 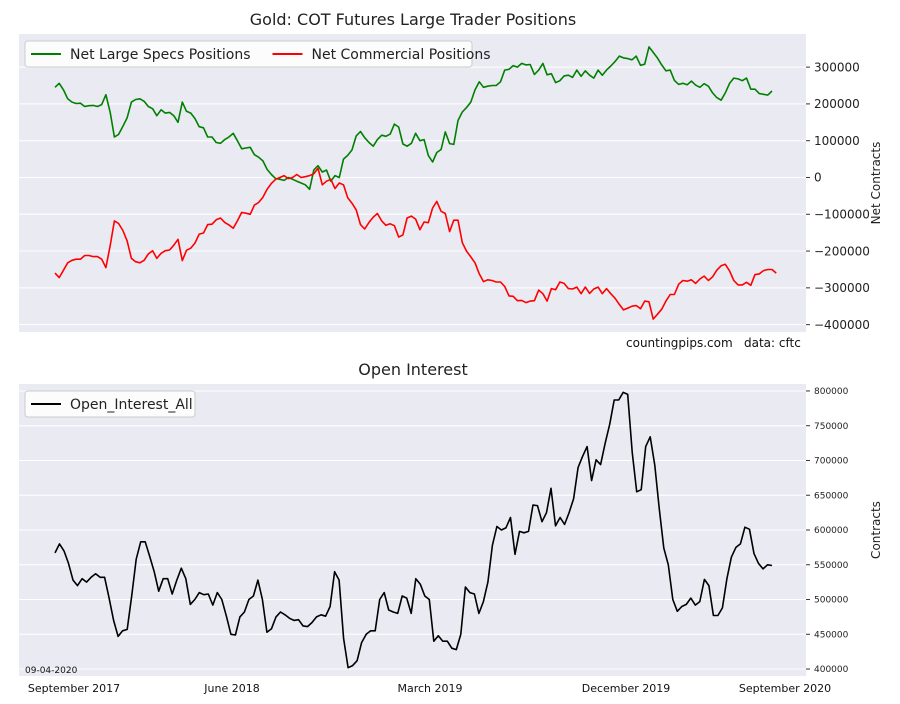 I want to click on x-tick-label: June 2018, so click(x=231, y=688).